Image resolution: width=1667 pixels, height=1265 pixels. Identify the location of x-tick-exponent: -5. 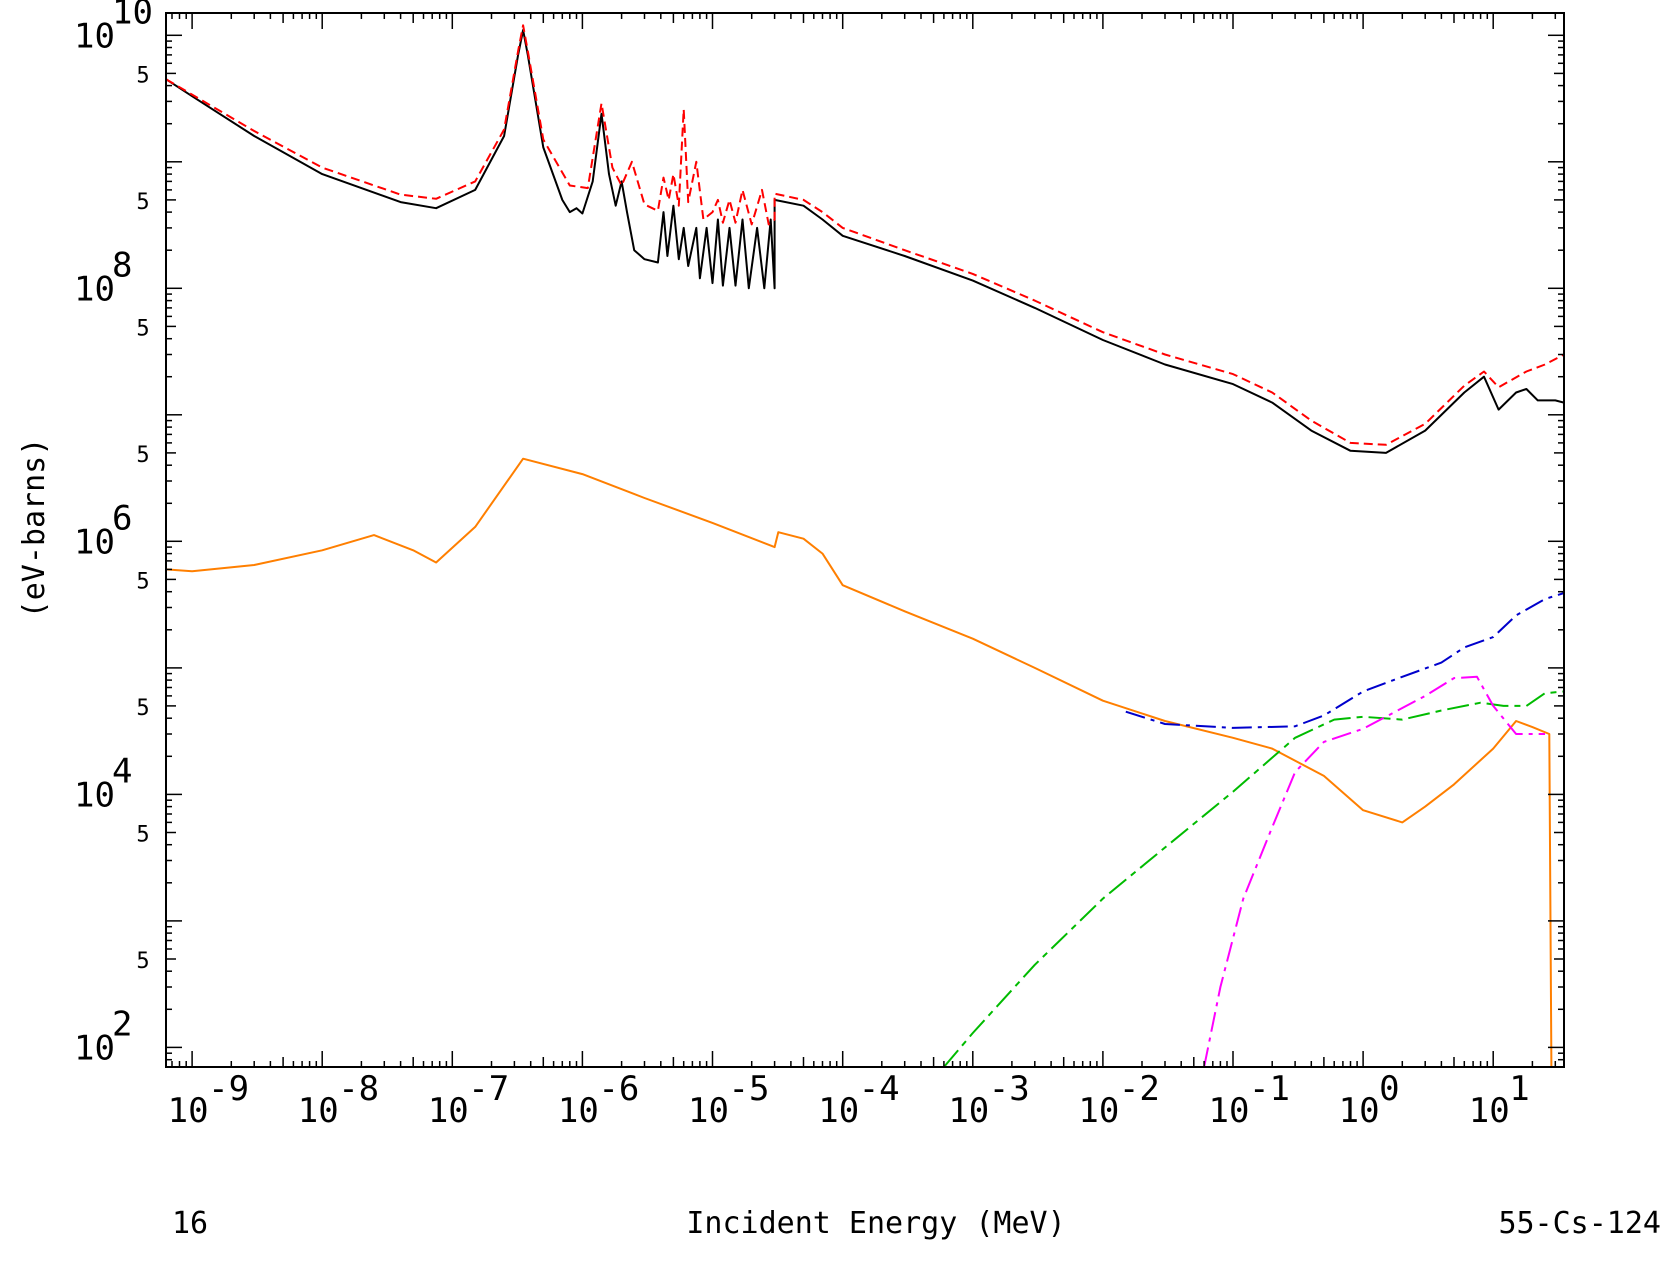
(749, 1089).